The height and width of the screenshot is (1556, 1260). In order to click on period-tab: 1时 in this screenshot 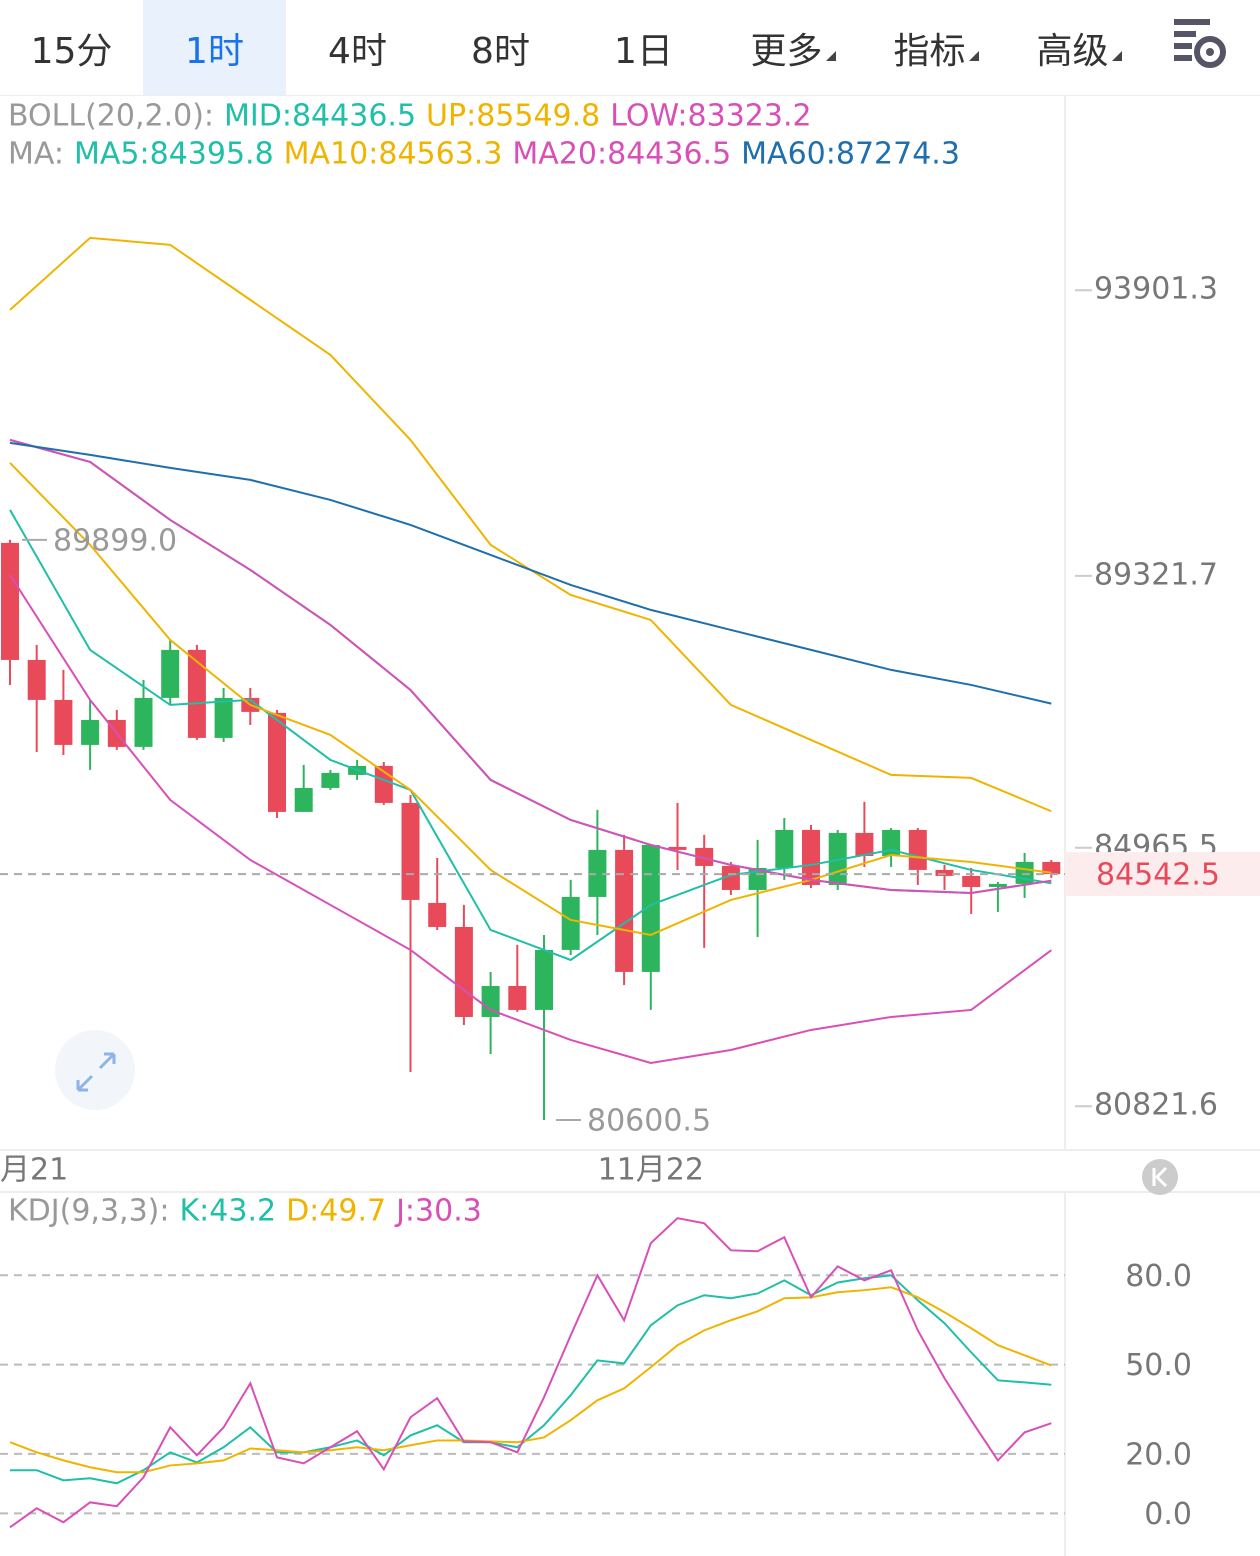, I will do `click(214, 47)`.